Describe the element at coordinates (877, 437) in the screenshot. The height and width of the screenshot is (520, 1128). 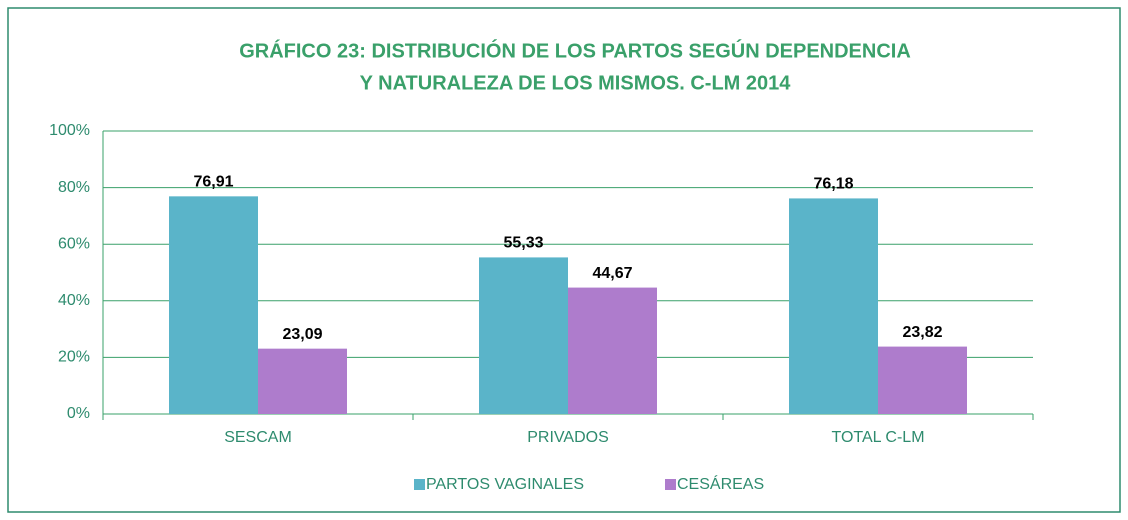
I see `x-tick-label: TOTAL C-LM` at that location.